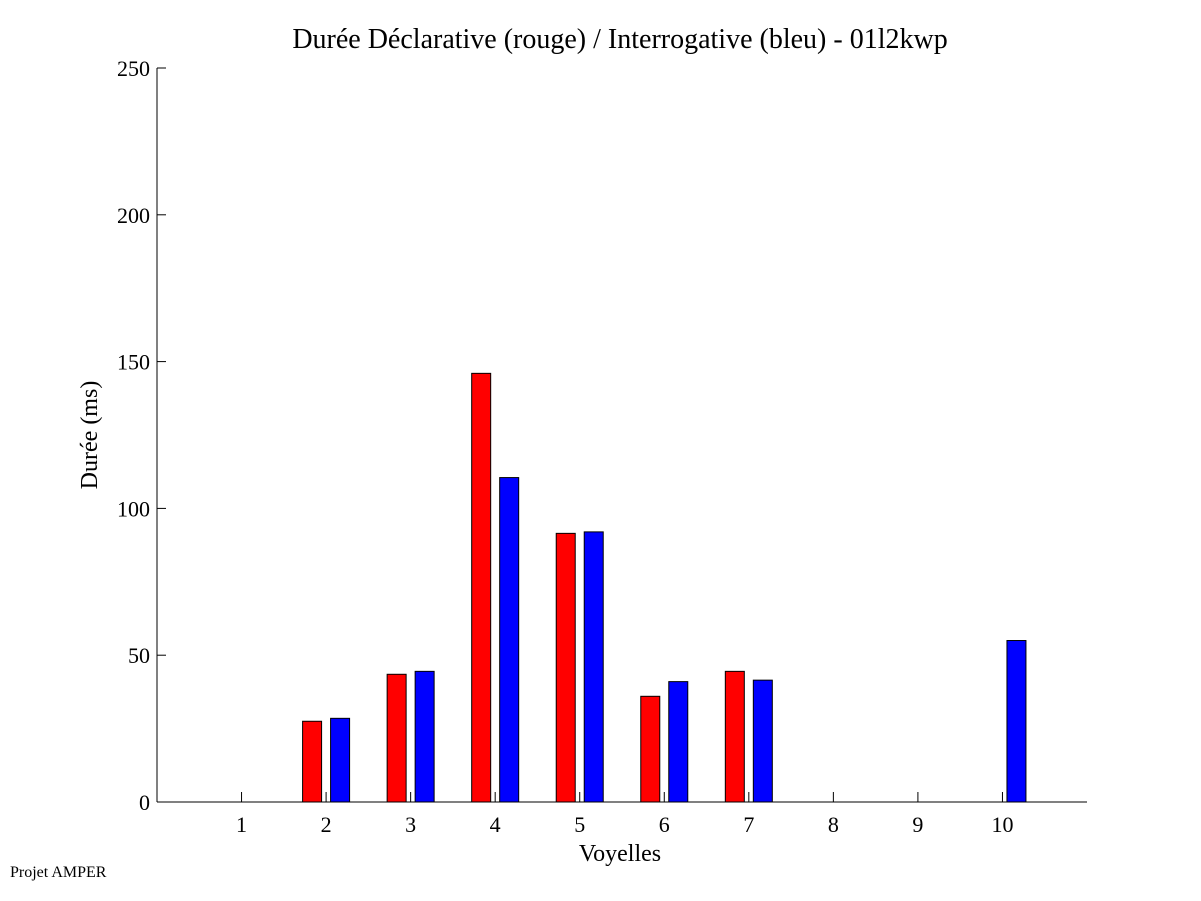 This screenshot has width=1201, height=901. Describe the element at coordinates (579, 824) in the screenshot. I see `x-tick-label: 5` at that location.